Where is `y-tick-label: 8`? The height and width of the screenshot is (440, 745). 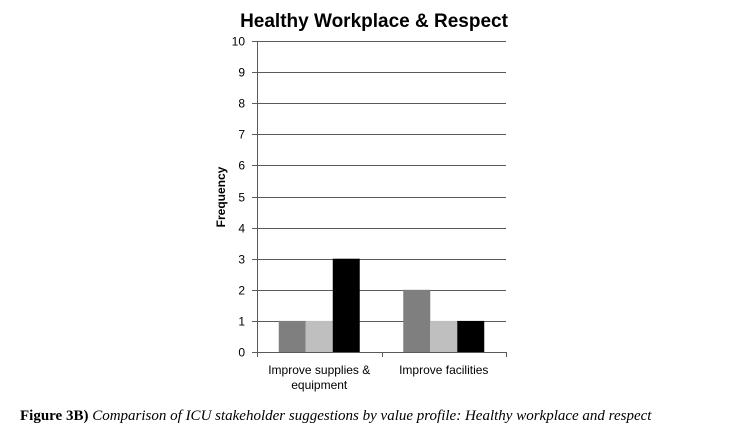 y-tick-label: 8 is located at coordinates (241, 104).